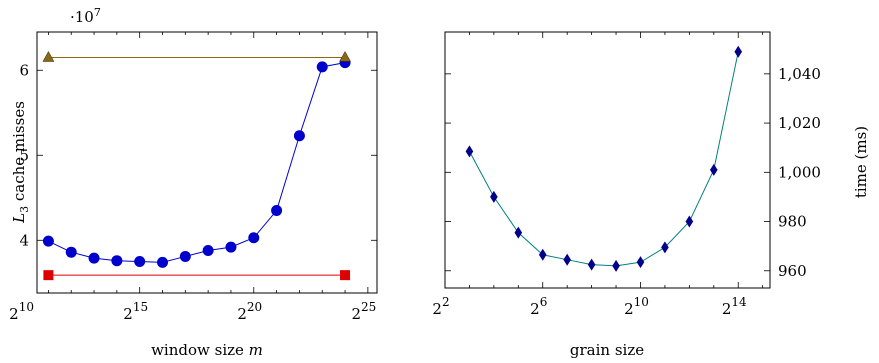 The width and height of the screenshot is (879, 363). I want to click on left-y-tick-label: 6, so click(24, 70).